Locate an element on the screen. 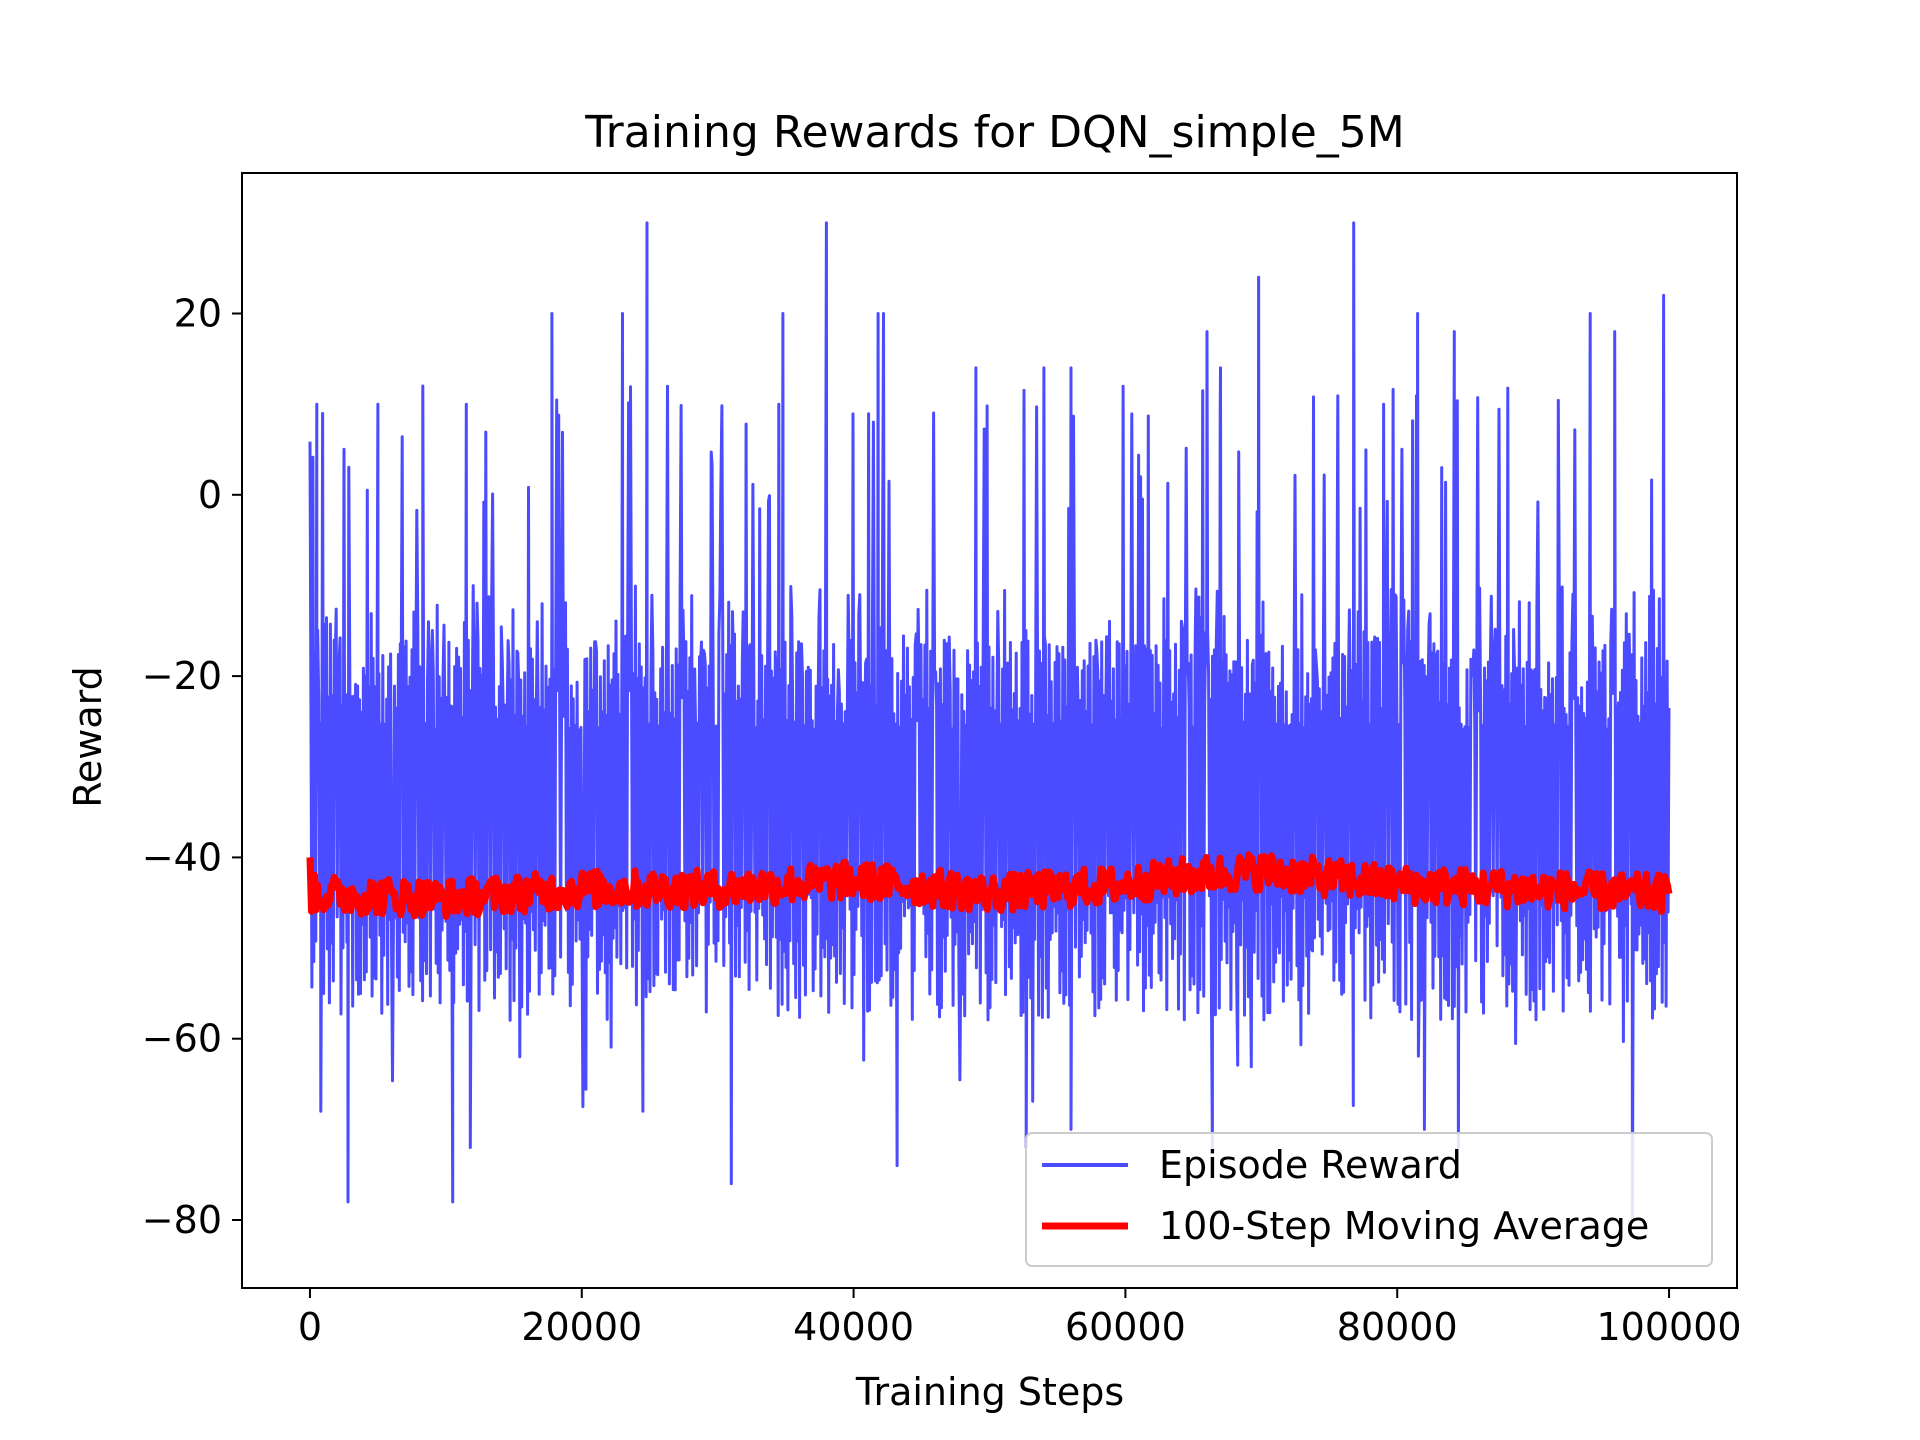 This screenshot has height=1440, width=1920. y-tick-label: −20 is located at coordinates (182, 676).